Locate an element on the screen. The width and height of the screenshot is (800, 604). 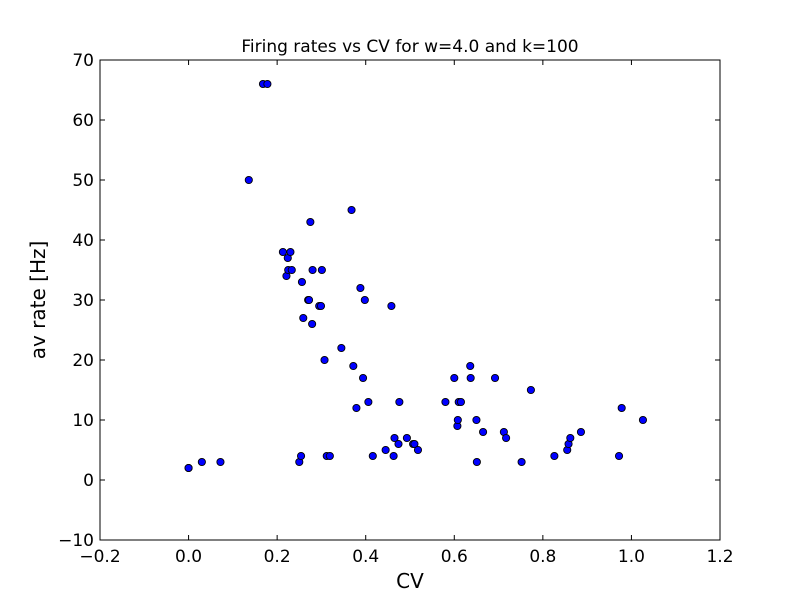
x-tick-label: −0.2 is located at coordinates (99, 557).